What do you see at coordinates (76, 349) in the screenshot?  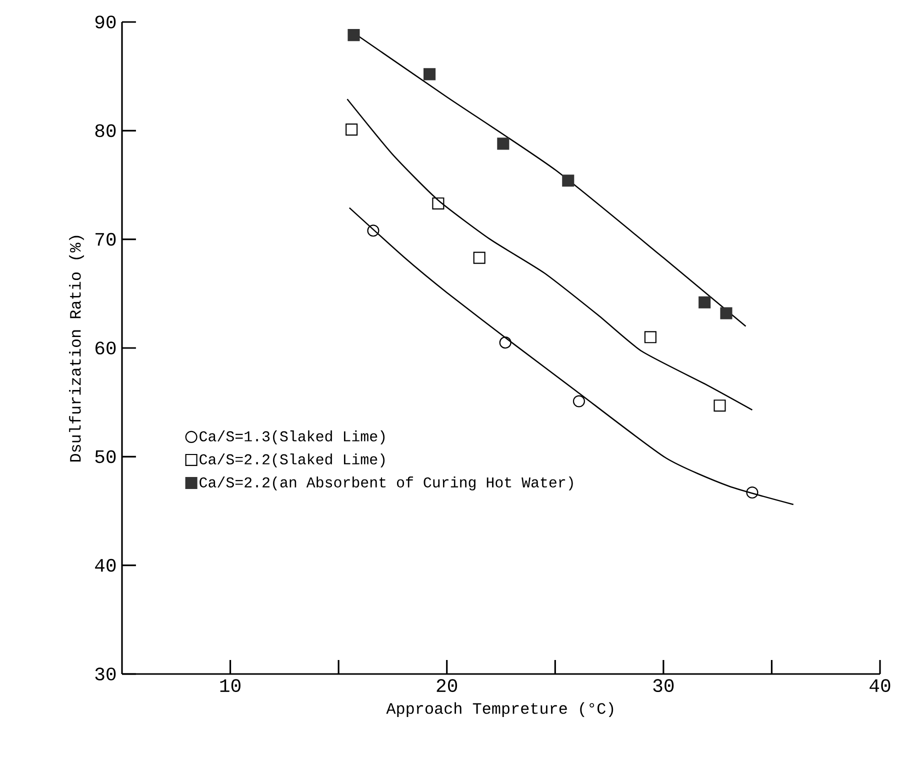 I see `y-axis-title: Dsulfurization Ratio (%)` at bounding box center [76, 349].